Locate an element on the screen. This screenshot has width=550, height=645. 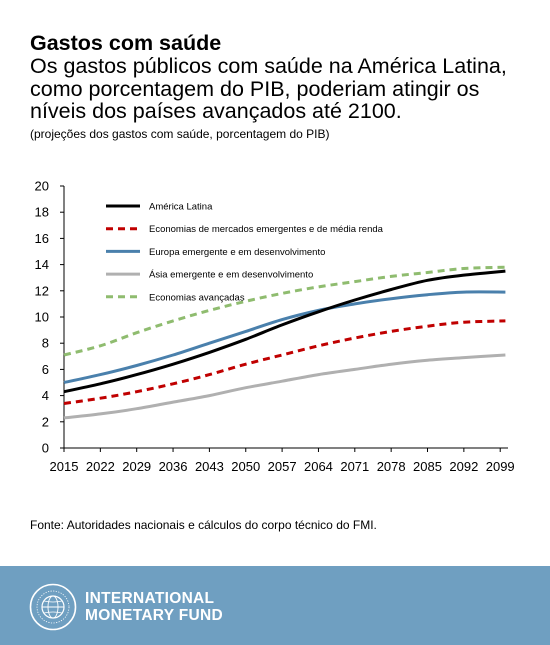
y-tick-label: 4 is located at coordinates (45, 395).